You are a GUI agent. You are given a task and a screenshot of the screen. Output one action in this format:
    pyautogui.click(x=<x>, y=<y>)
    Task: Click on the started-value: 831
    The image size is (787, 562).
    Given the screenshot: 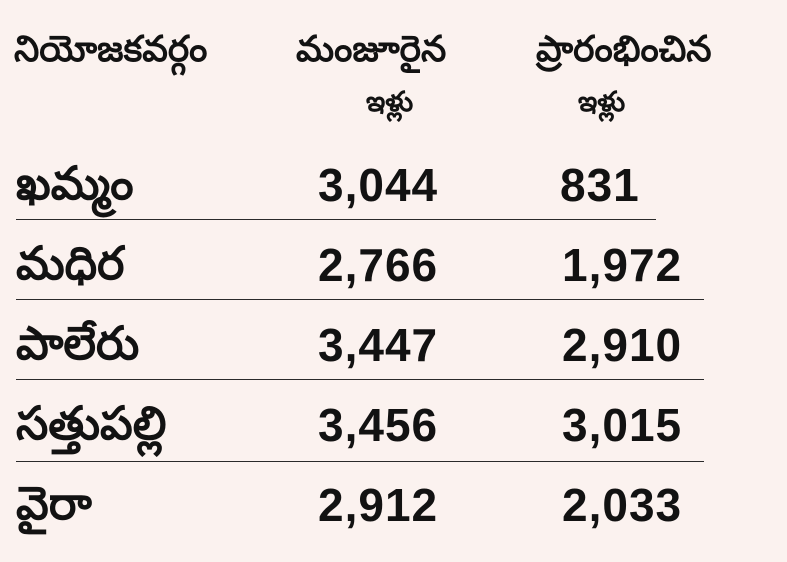 What is the action you would take?
    pyautogui.click(x=600, y=185)
    